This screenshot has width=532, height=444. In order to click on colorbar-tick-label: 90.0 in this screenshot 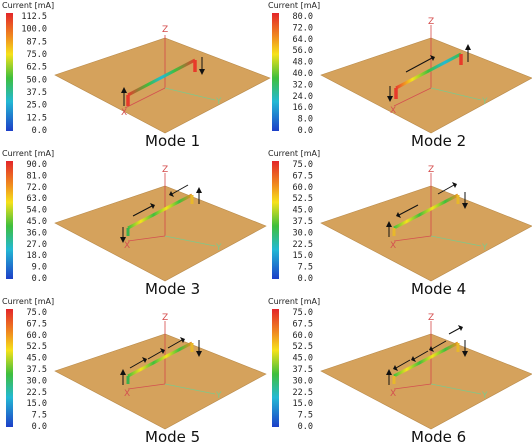, I will do `click(37, 165)`.